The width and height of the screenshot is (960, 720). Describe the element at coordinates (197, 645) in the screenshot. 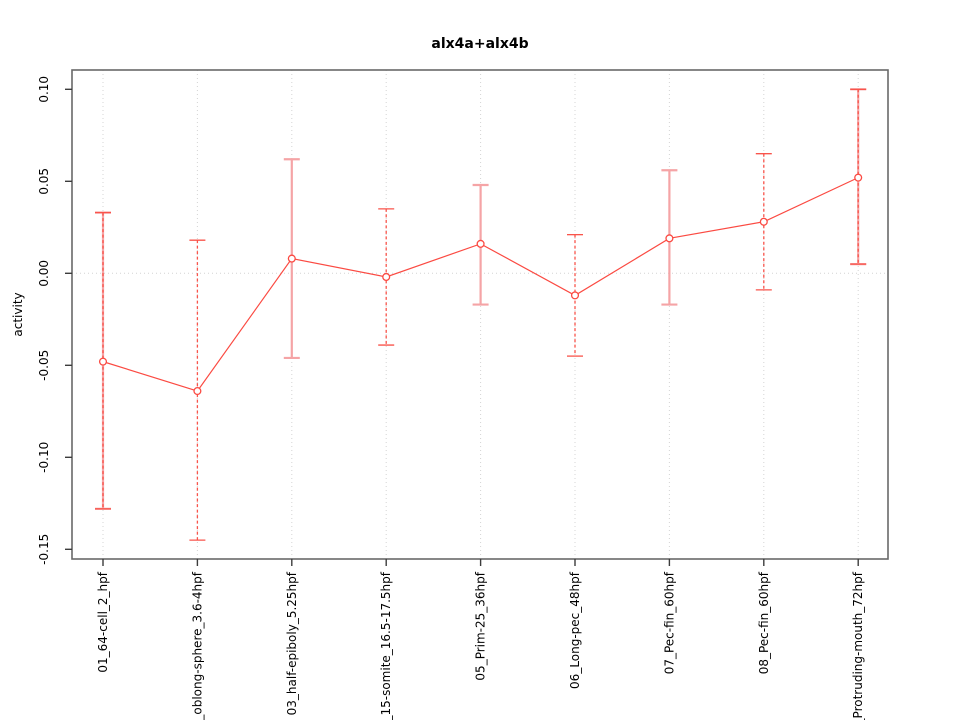

I see `x-category-label: 02_oblong-sphere_3.6-4hpf` at that location.